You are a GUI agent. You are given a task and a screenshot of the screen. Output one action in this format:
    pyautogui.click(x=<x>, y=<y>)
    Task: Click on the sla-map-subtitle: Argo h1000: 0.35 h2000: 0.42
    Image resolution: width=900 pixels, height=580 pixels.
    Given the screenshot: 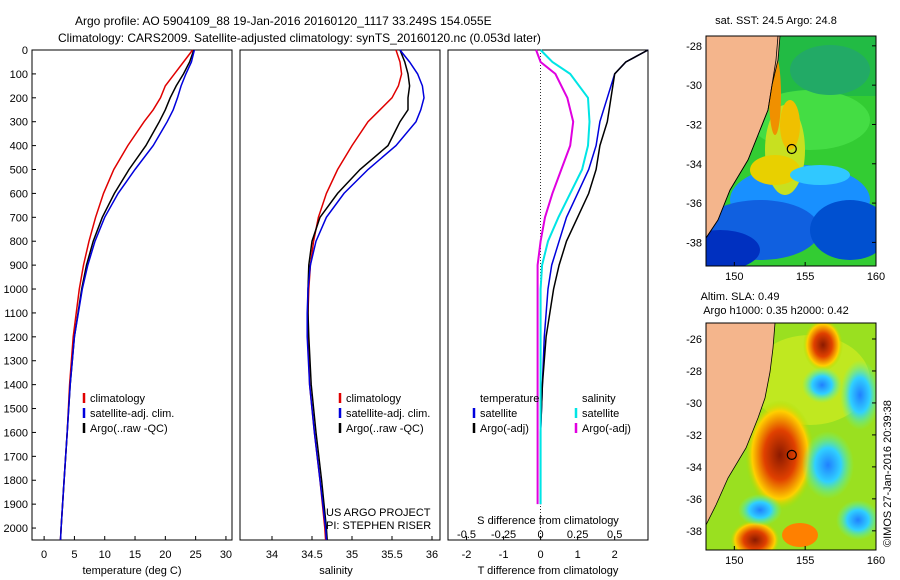 What is the action you would take?
    pyautogui.click(x=776, y=311)
    